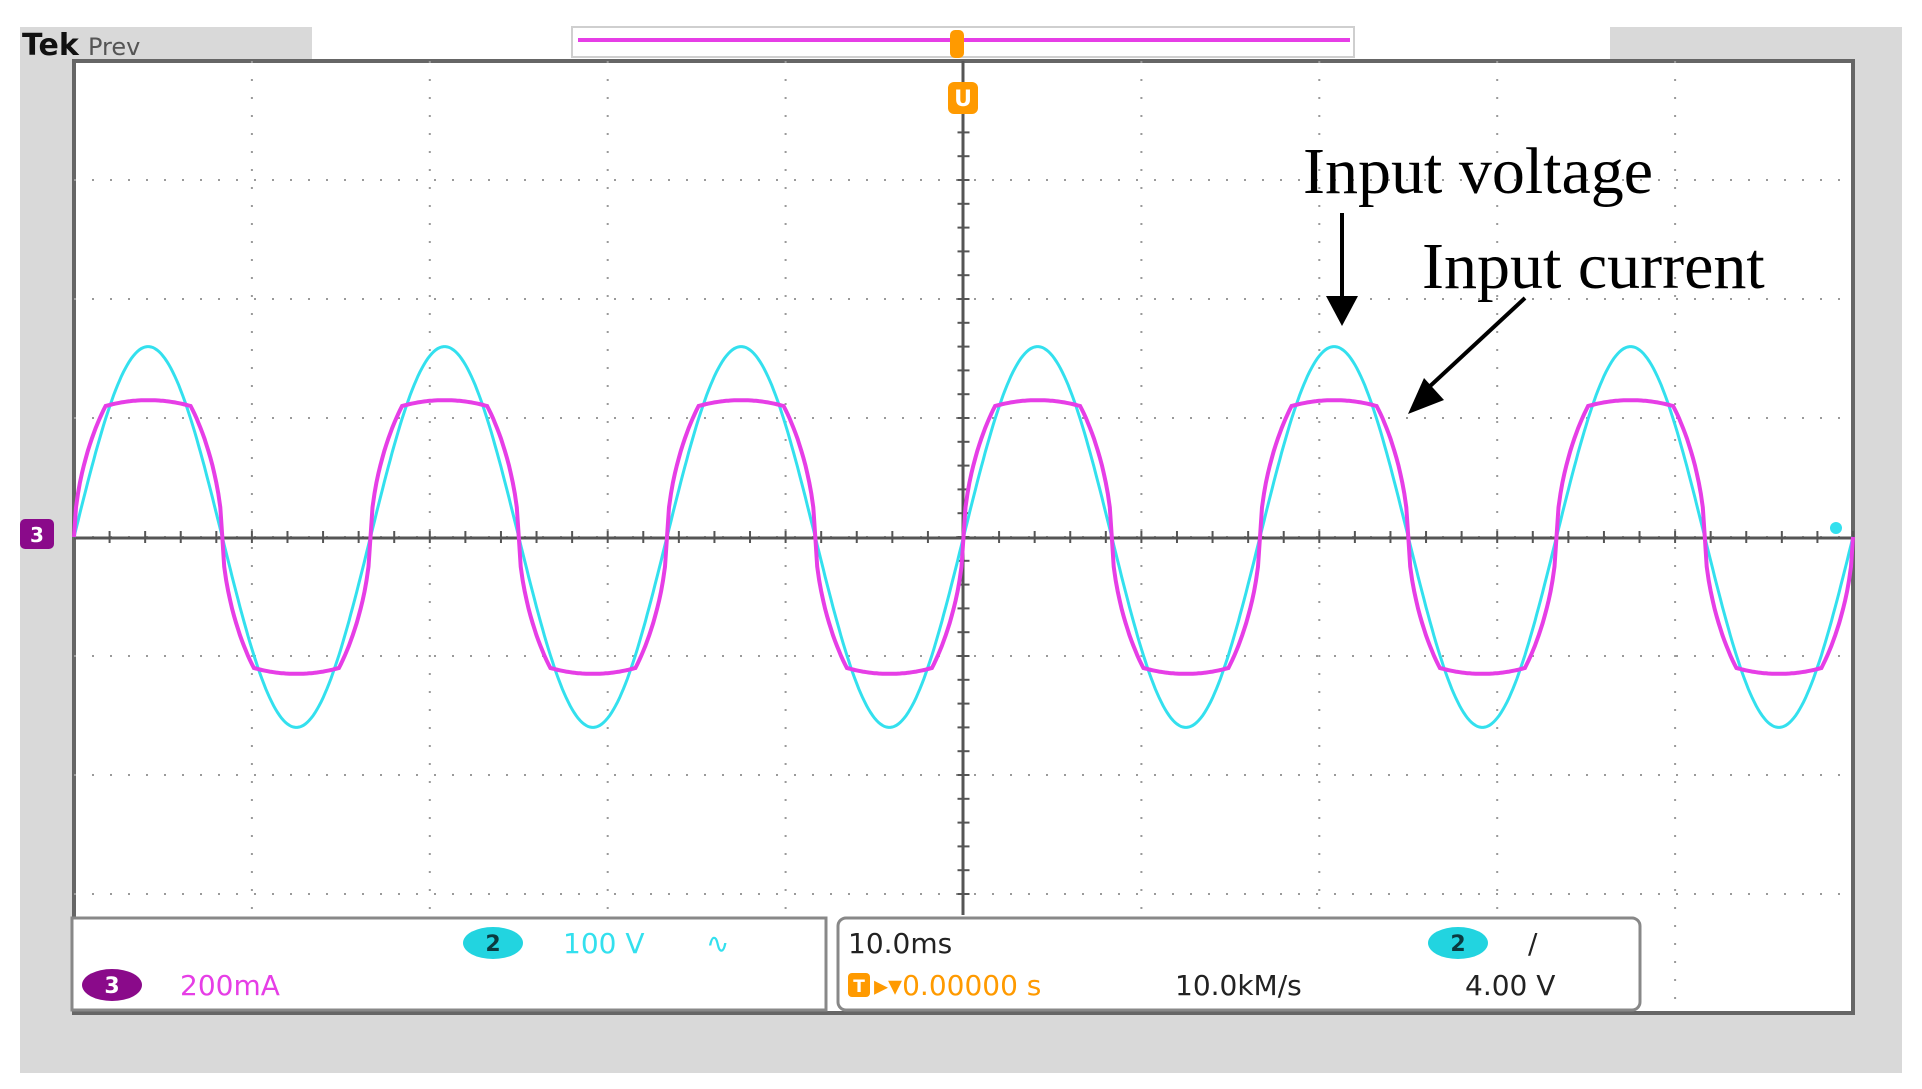 This screenshot has height=1089, width=1922. What do you see at coordinates (1878, 566) in the screenshot?
I see `right-margin` at bounding box center [1878, 566].